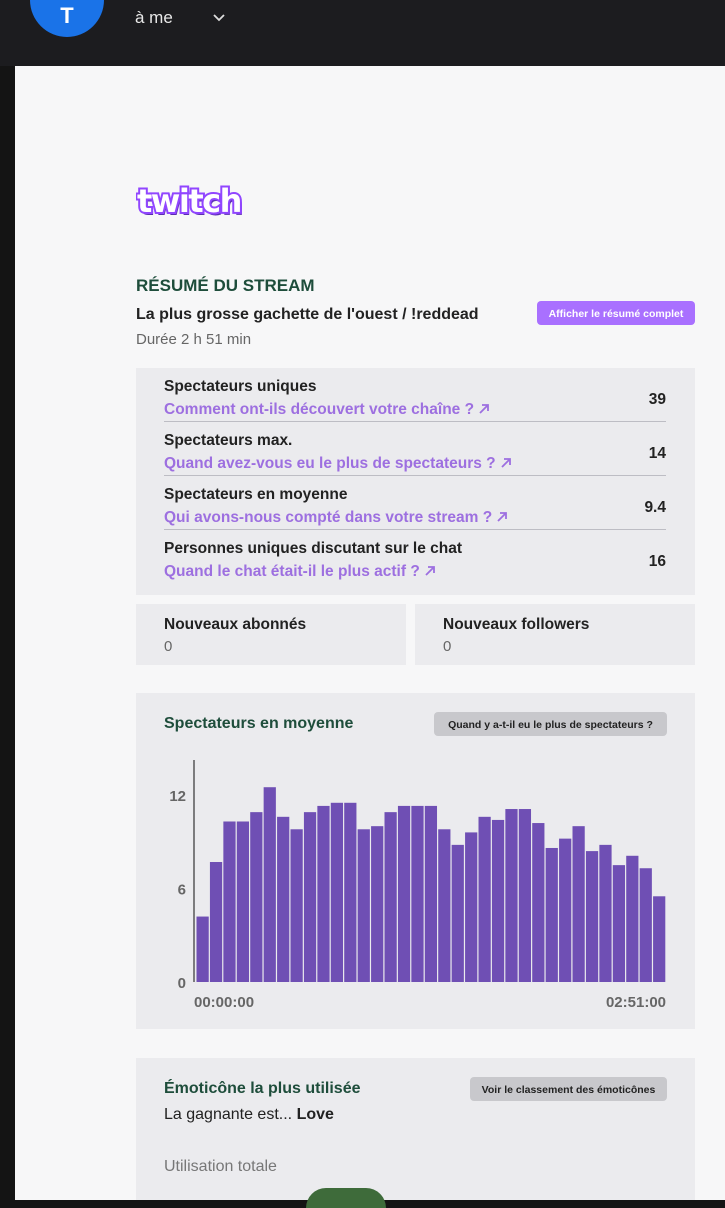 The height and width of the screenshot is (1208, 725). I want to click on twitch-logo: twitch twitch, so click(190, 203).